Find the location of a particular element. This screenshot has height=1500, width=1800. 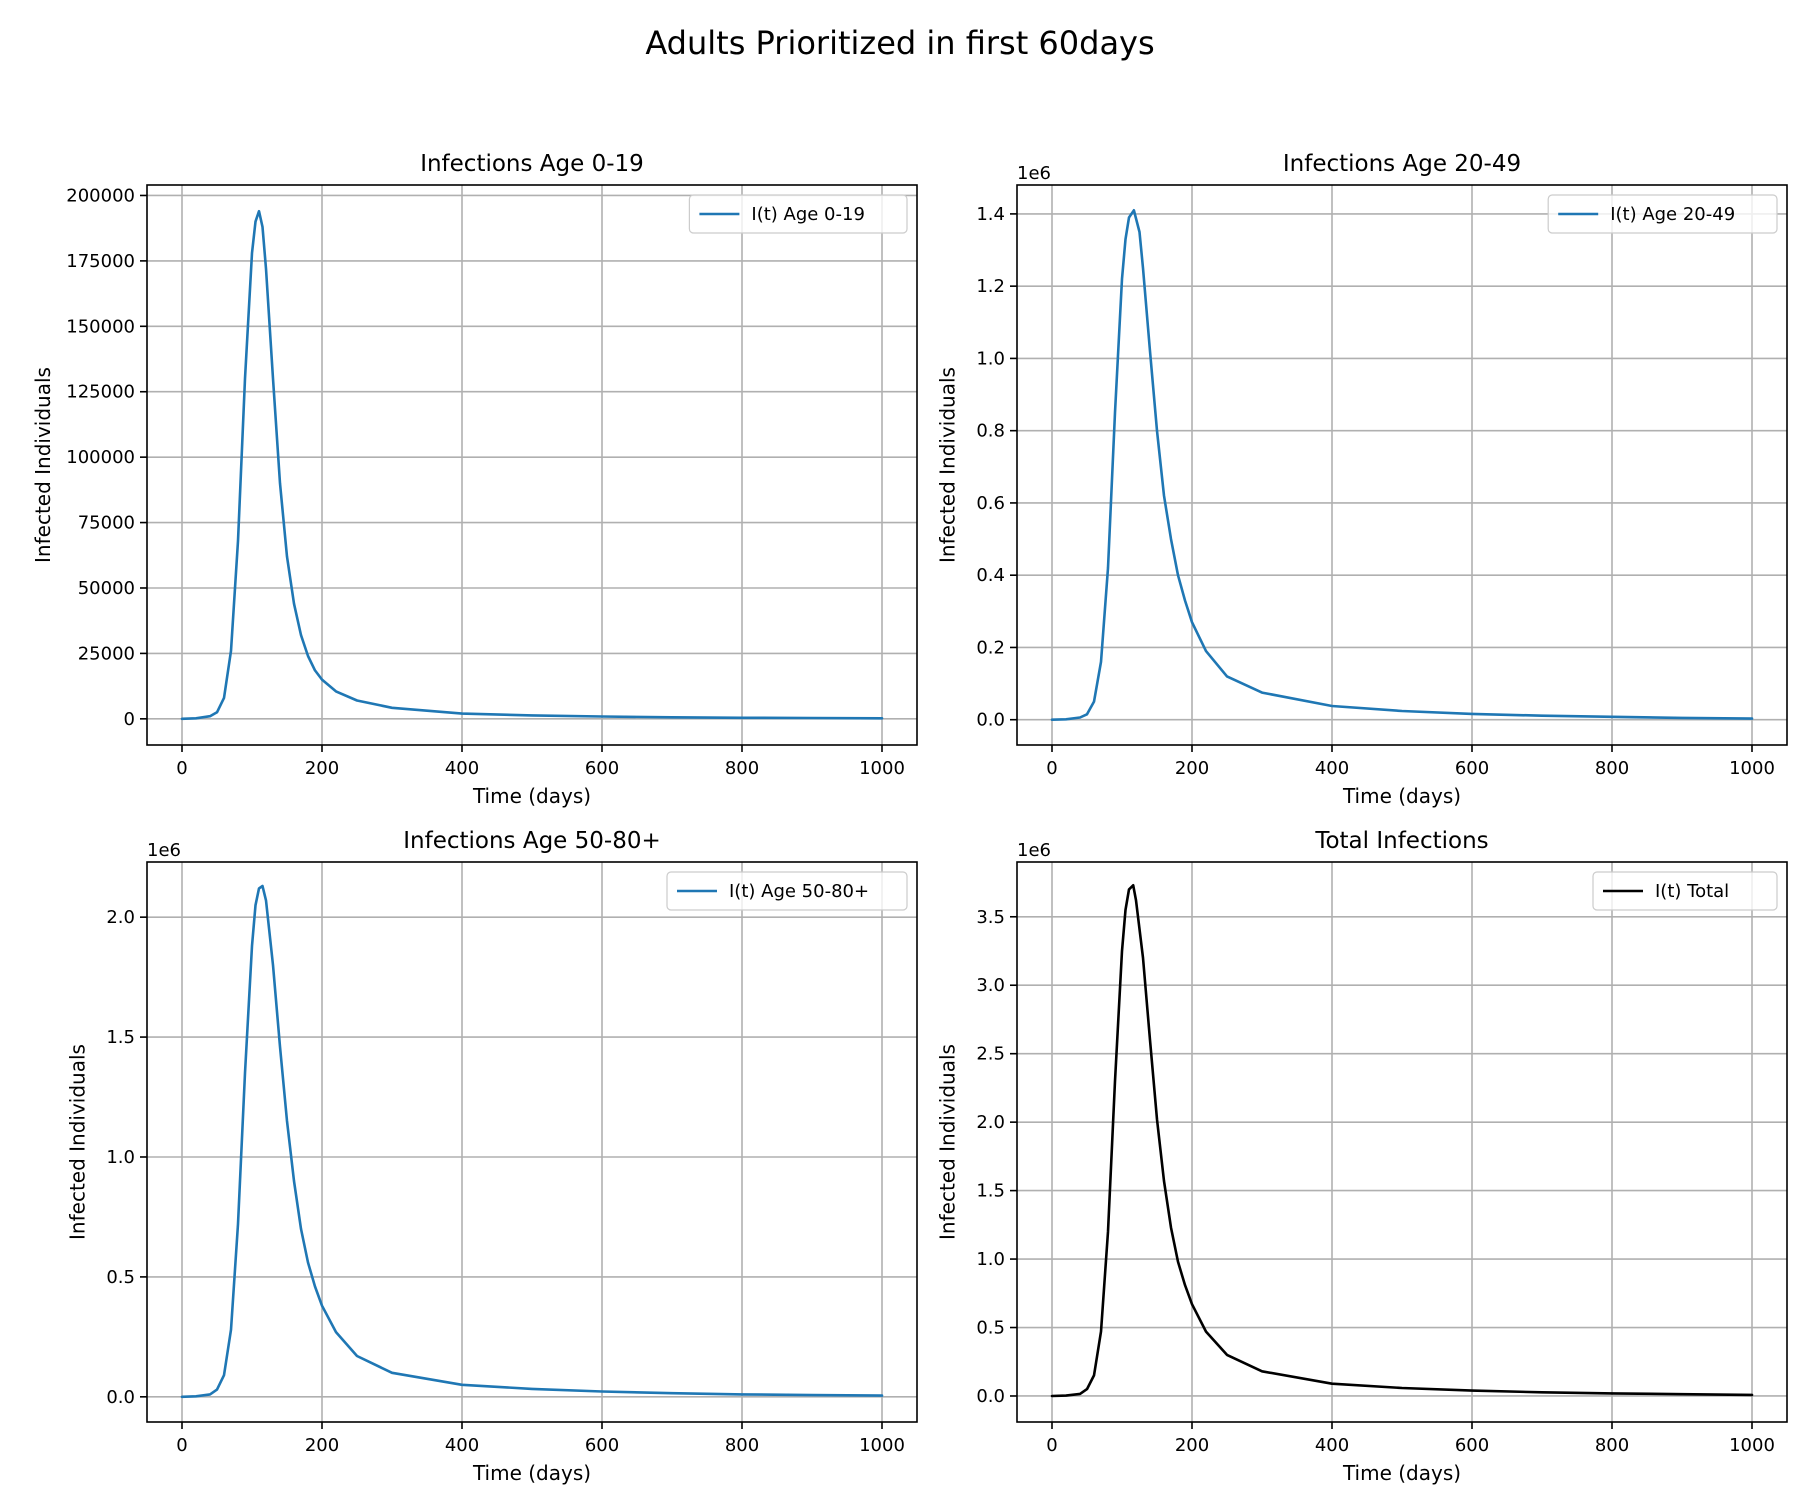

subplot-title: Infections Age 50-80+ is located at coordinates (532, 841).